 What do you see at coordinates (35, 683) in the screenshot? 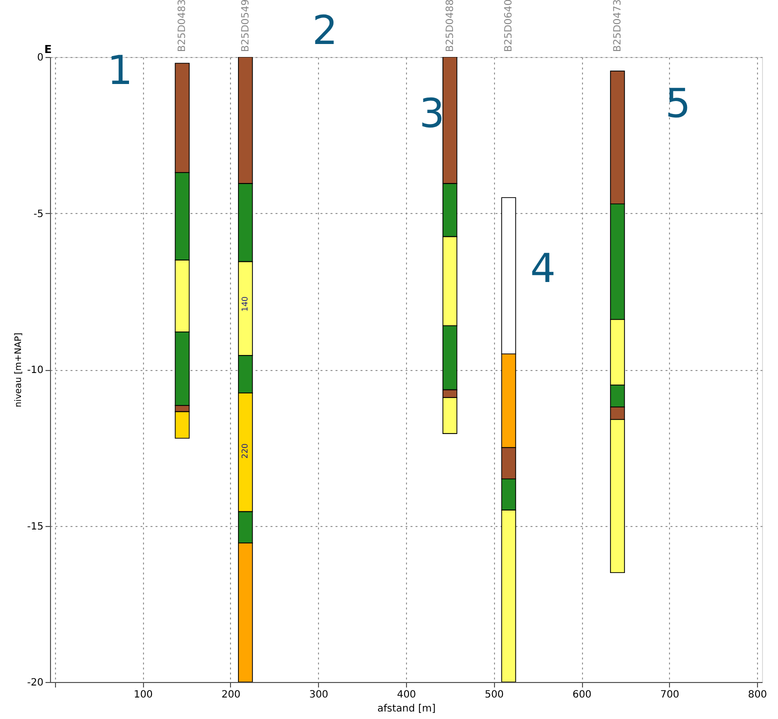
I see `y-tick-label: -20` at bounding box center [35, 683].